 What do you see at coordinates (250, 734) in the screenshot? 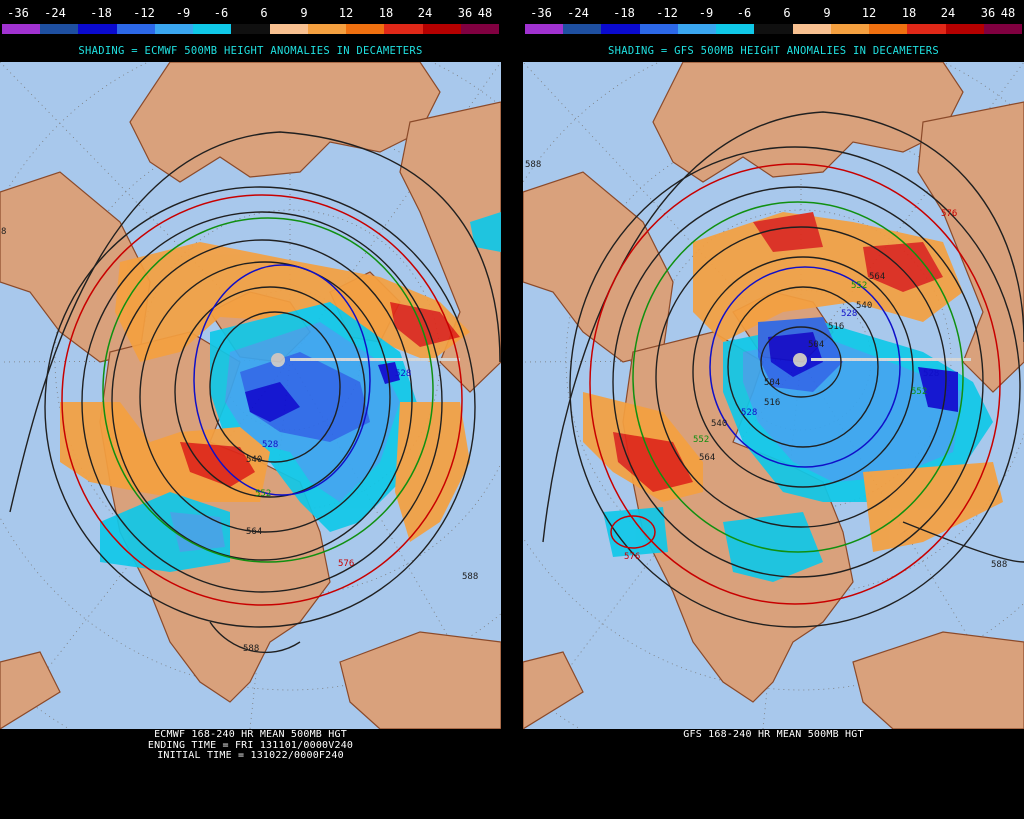
I see `footer-line: ECMWF 168-240 HR MEAN 500MB HGT` at bounding box center [250, 734].